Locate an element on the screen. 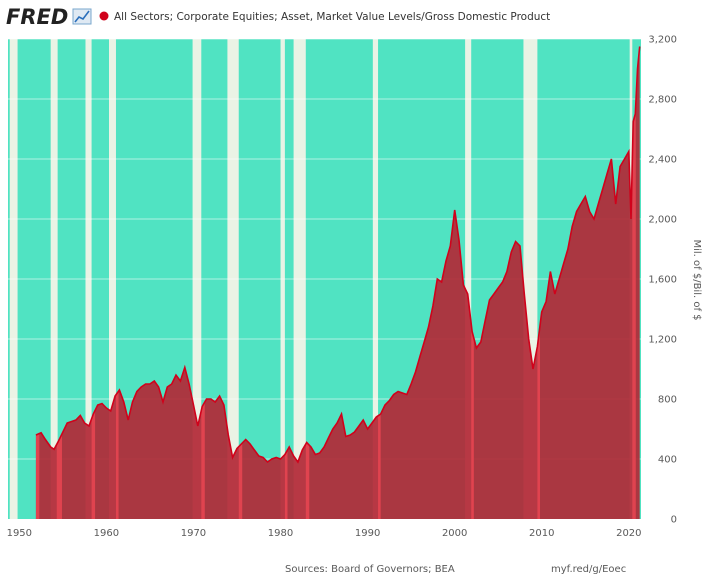 This screenshot has width=722, height=582. y-axis-label: Mil. of $/Bil. of $ is located at coordinates (696, 279).